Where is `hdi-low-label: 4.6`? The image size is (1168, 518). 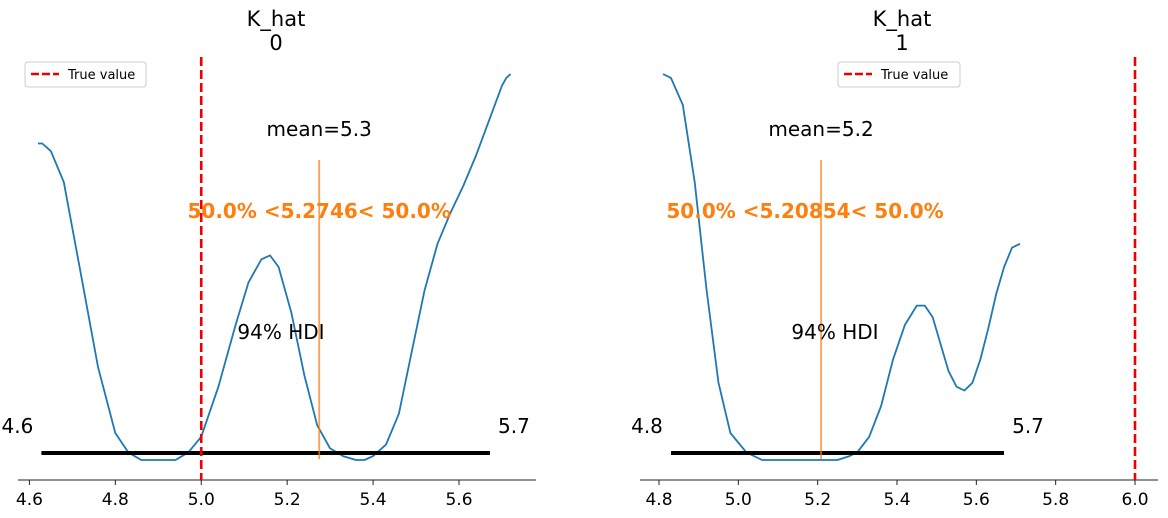 hdi-low-label: 4.6 is located at coordinates (18, 426).